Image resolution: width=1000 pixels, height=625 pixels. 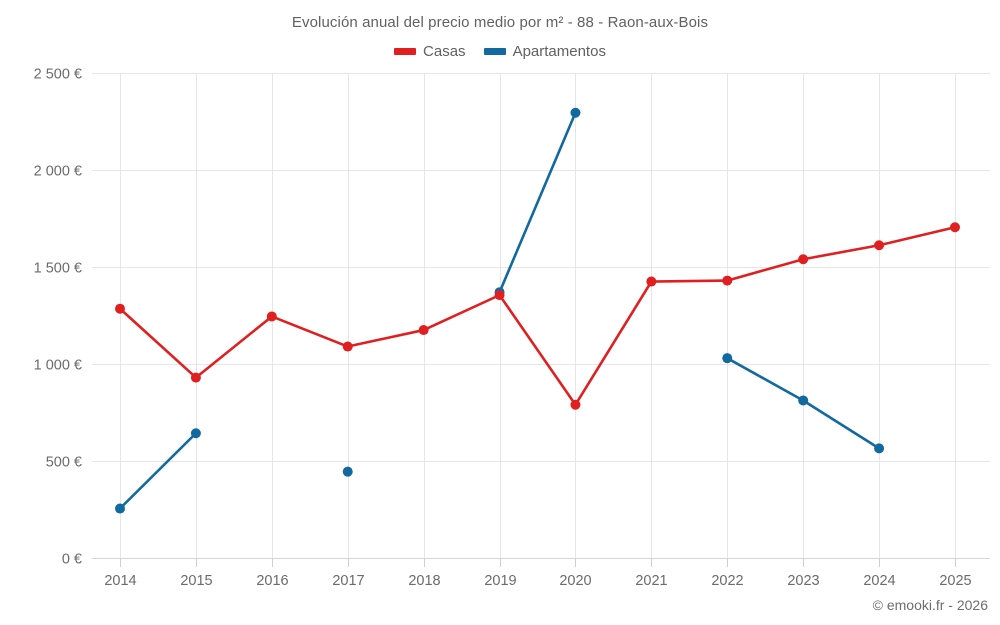 What do you see at coordinates (444, 51) in the screenshot?
I see `legend-label-casas: Casas` at bounding box center [444, 51].